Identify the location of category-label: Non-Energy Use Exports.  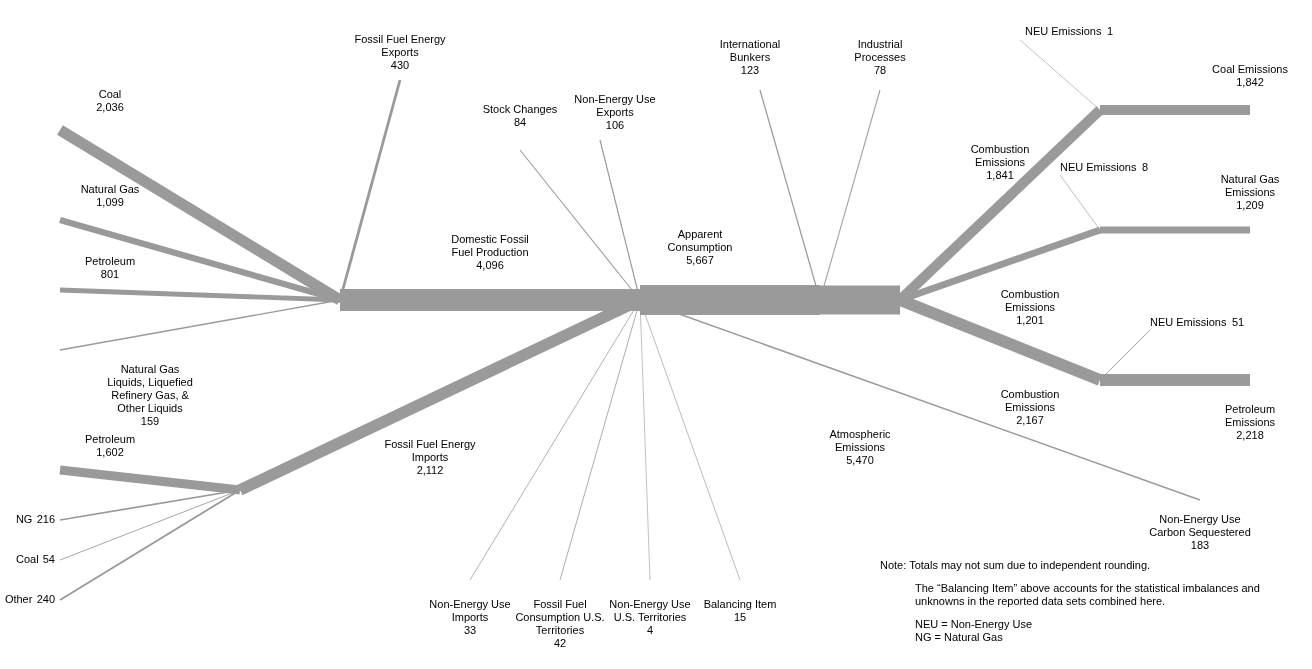
(615, 105).